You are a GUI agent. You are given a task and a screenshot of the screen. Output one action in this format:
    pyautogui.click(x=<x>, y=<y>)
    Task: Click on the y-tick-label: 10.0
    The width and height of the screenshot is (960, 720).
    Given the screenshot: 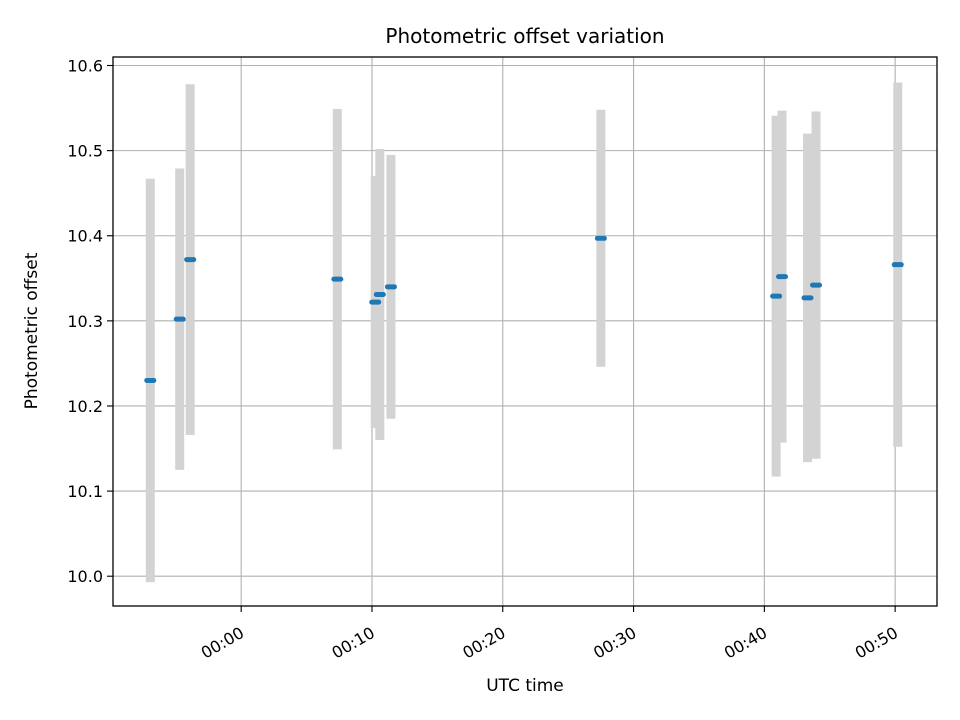 What is the action you would take?
    pyautogui.click(x=85, y=576)
    